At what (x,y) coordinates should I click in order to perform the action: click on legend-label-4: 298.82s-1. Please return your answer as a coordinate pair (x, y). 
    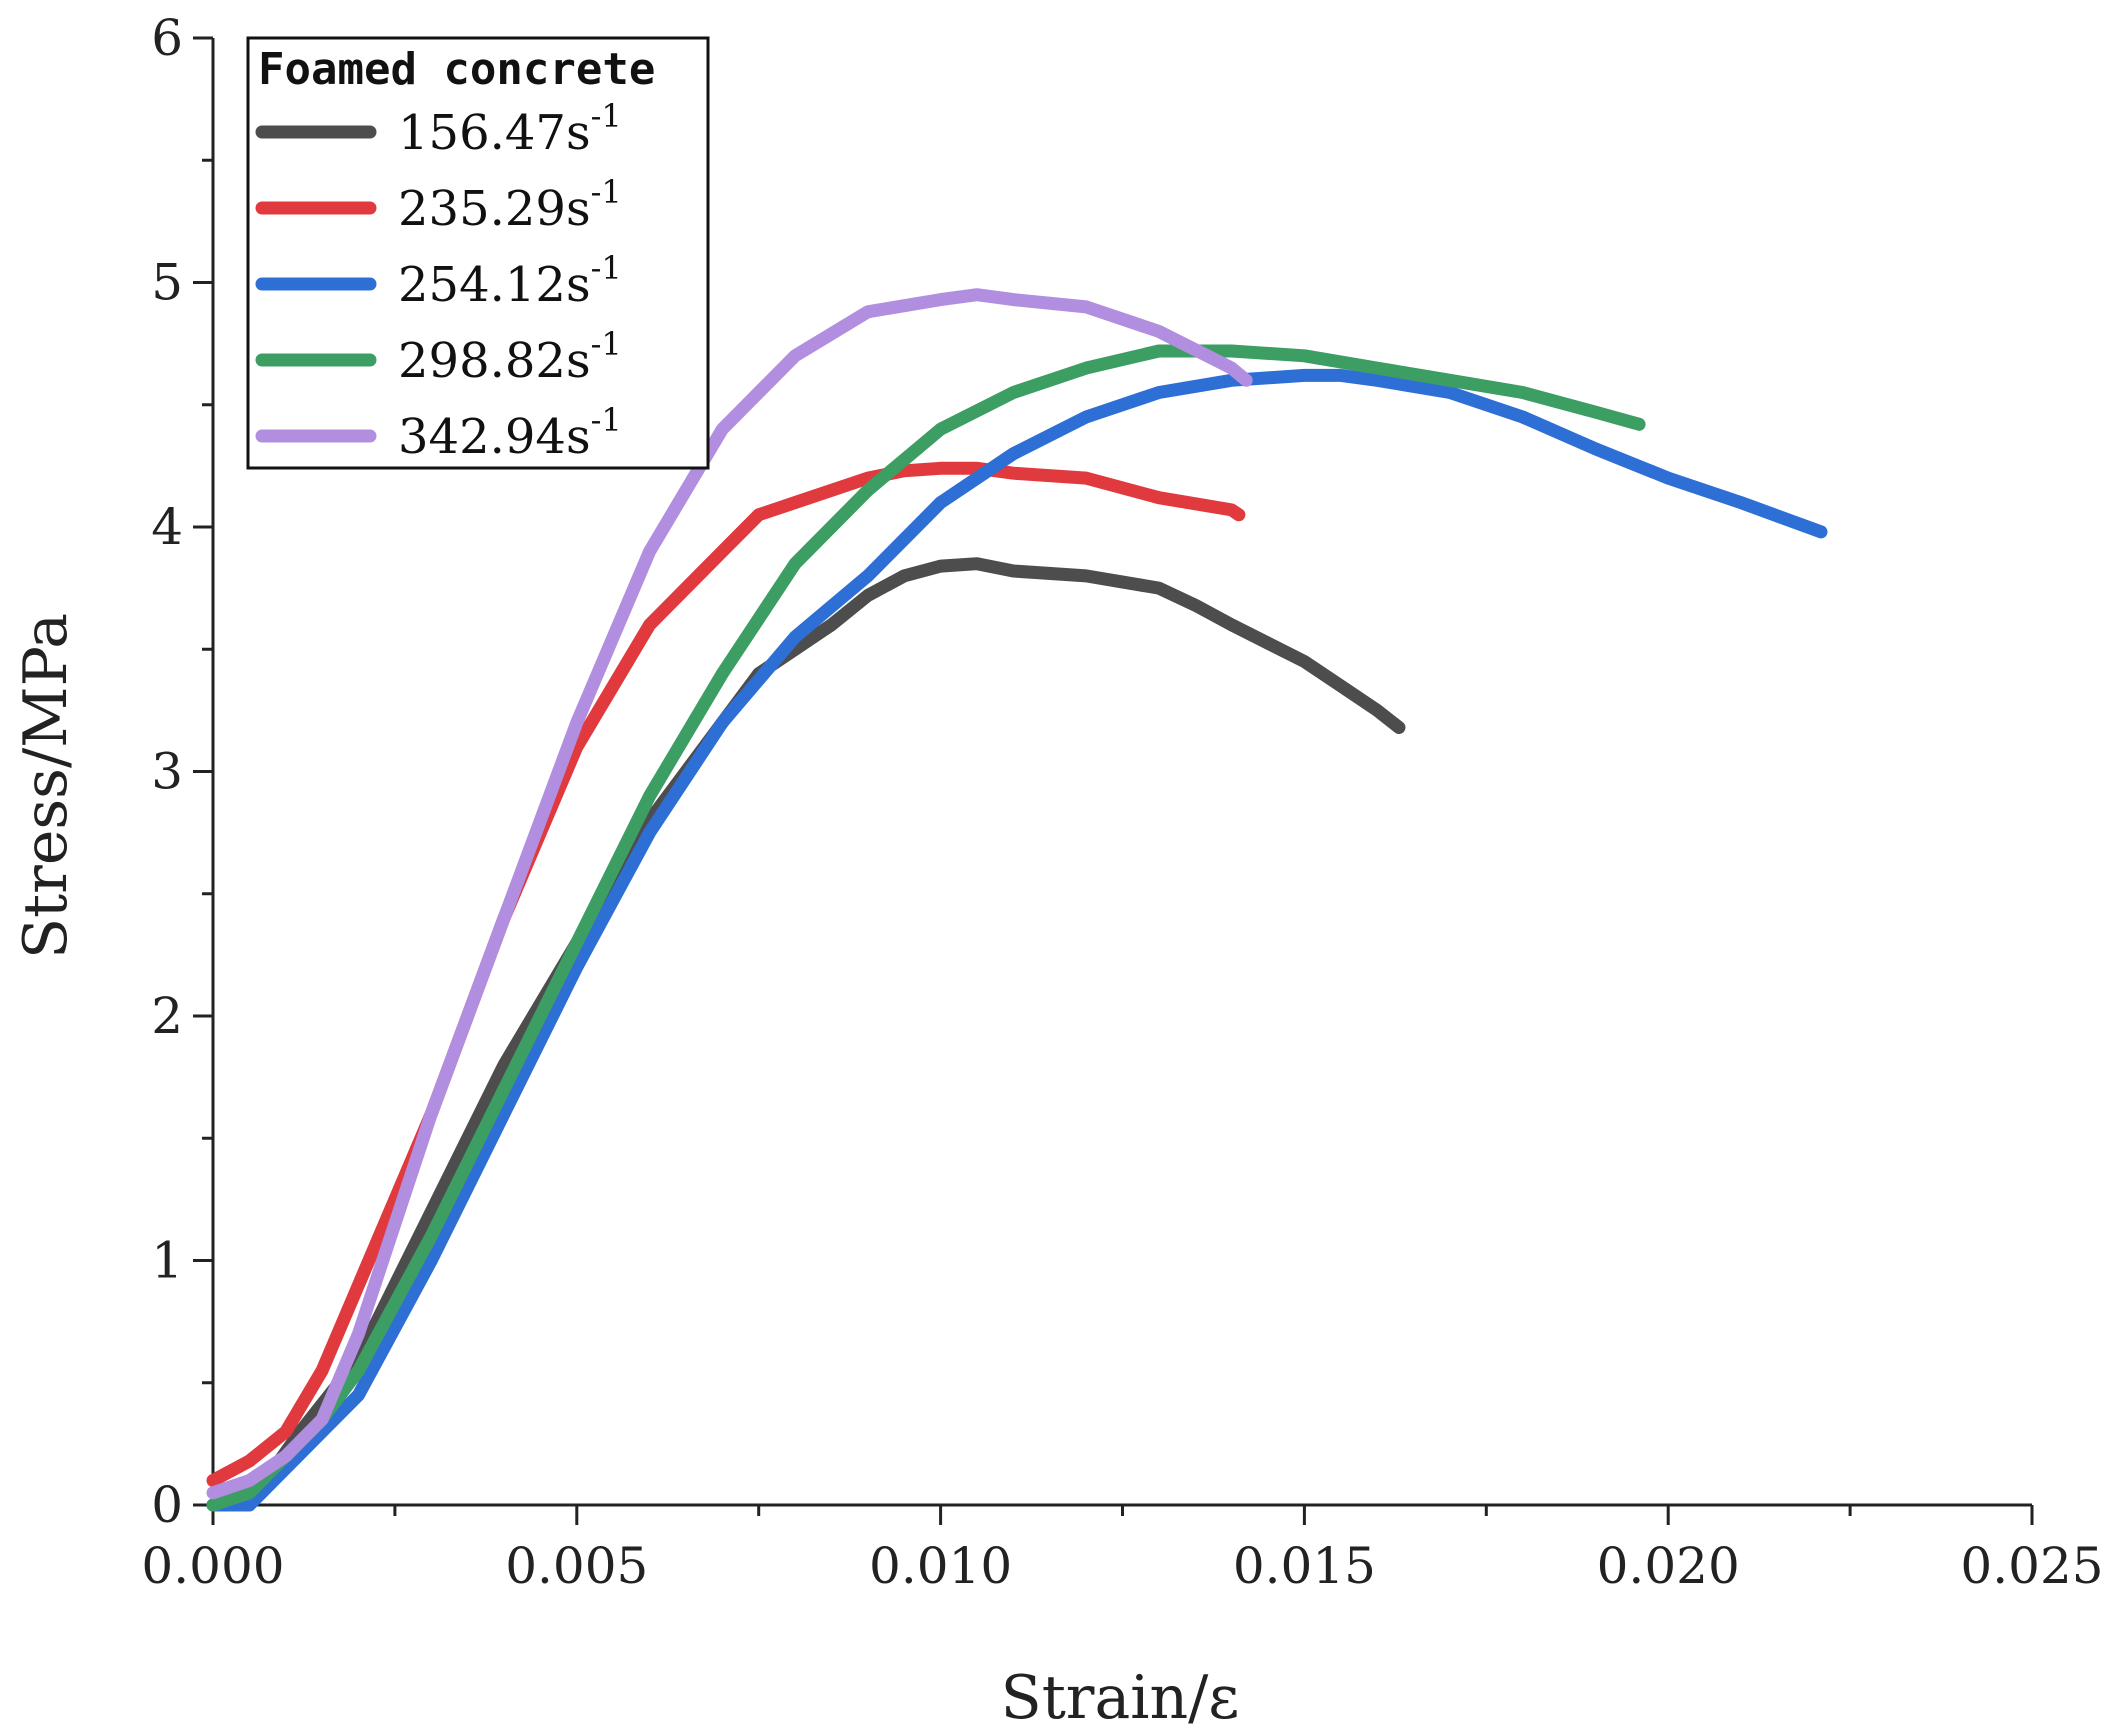
    Looking at the image, I should click on (510, 357).